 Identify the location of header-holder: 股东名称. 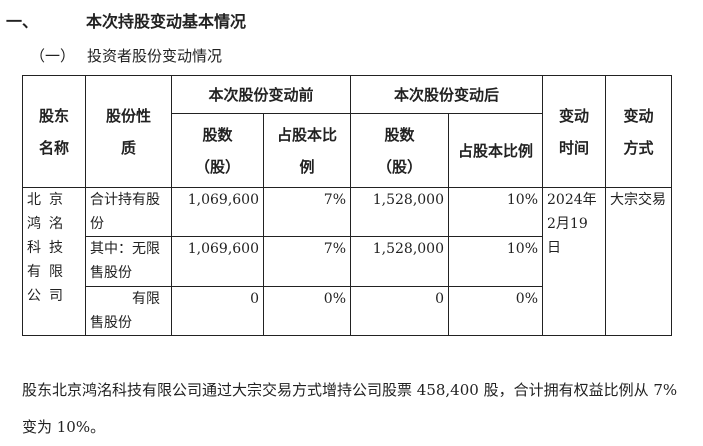
(54, 131).